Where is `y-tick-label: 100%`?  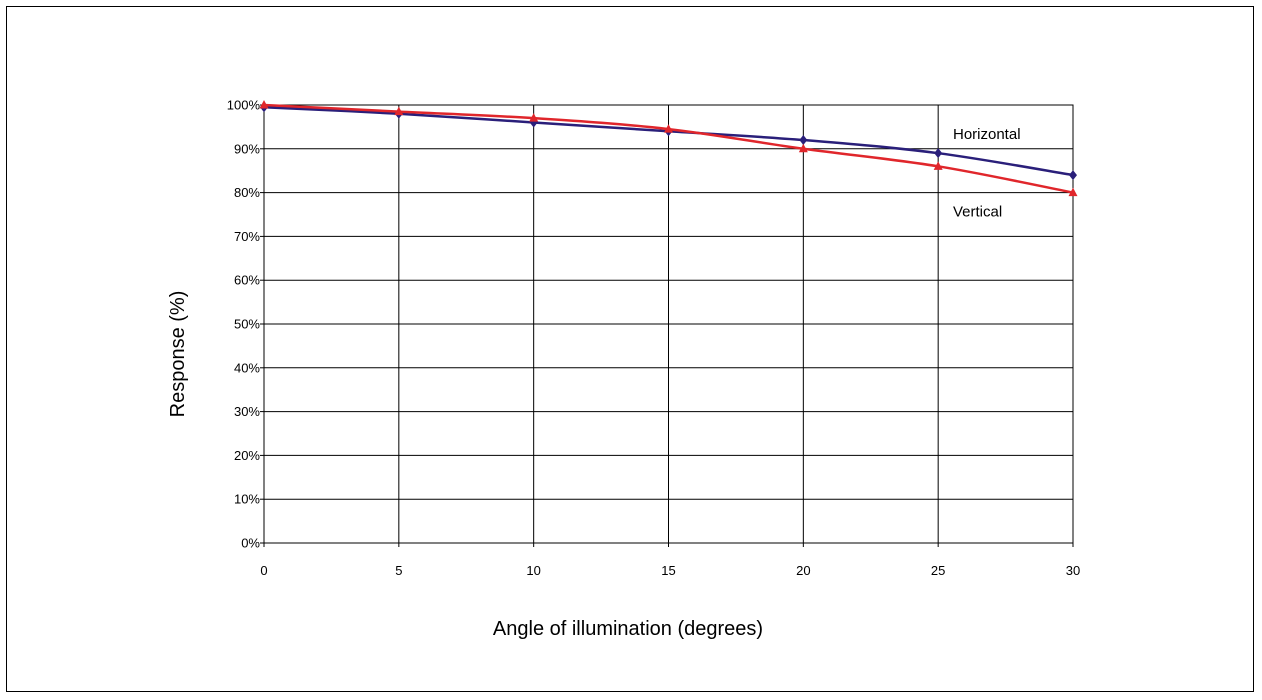
y-tick-label: 100% is located at coordinates (244, 105).